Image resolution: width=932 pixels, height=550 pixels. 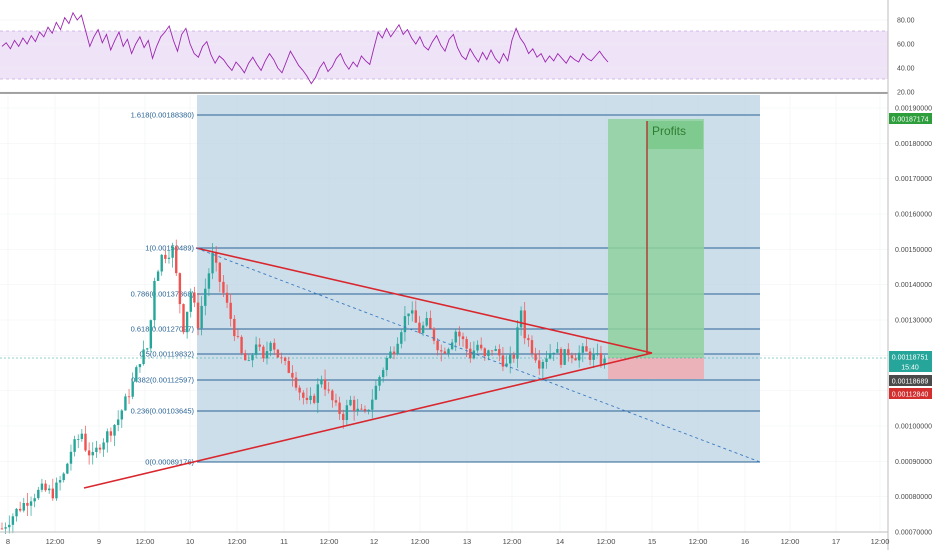 What do you see at coordinates (169, 248) in the screenshot?
I see `fib-level-label: 1(0.00150489)` at bounding box center [169, 248].